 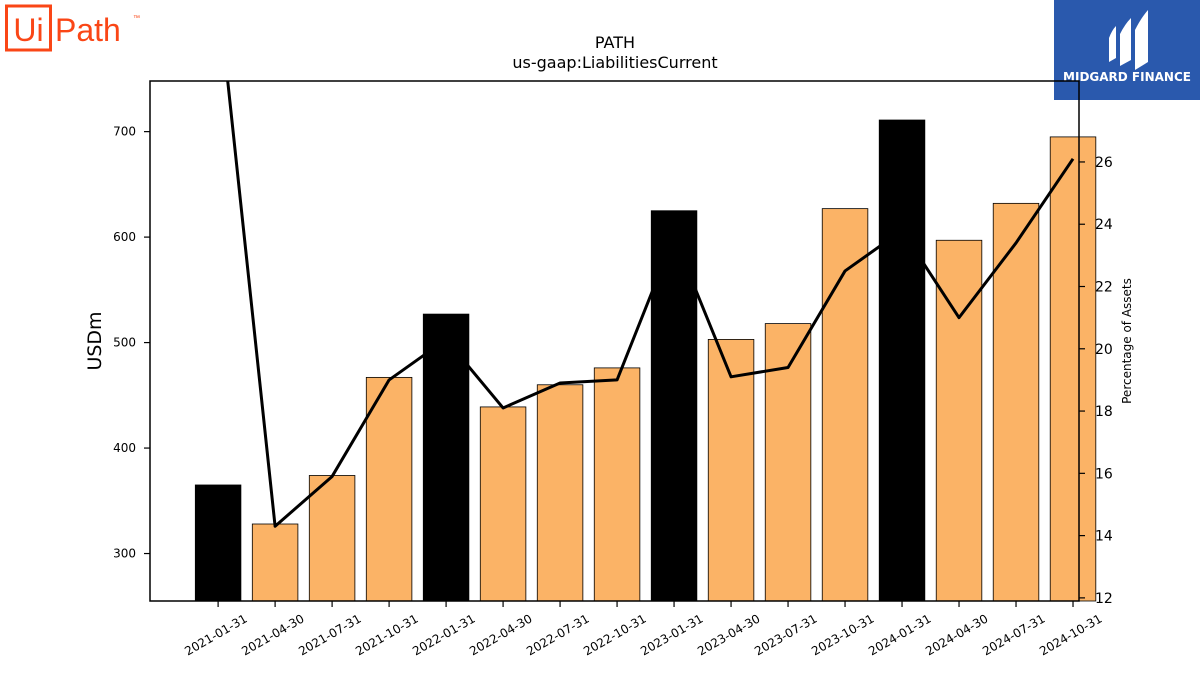 What do you see at coordinates (329, 634) in the screenshot?
I see `x-tick-label: 2021-07-31` at bounding box center [329, 634].